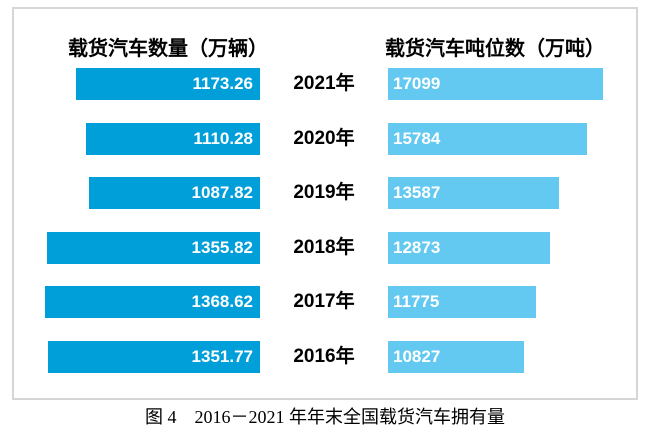 This screenshot has width=650, height=432. I want to click on left-bar: 1087.82, so click(174, 193).